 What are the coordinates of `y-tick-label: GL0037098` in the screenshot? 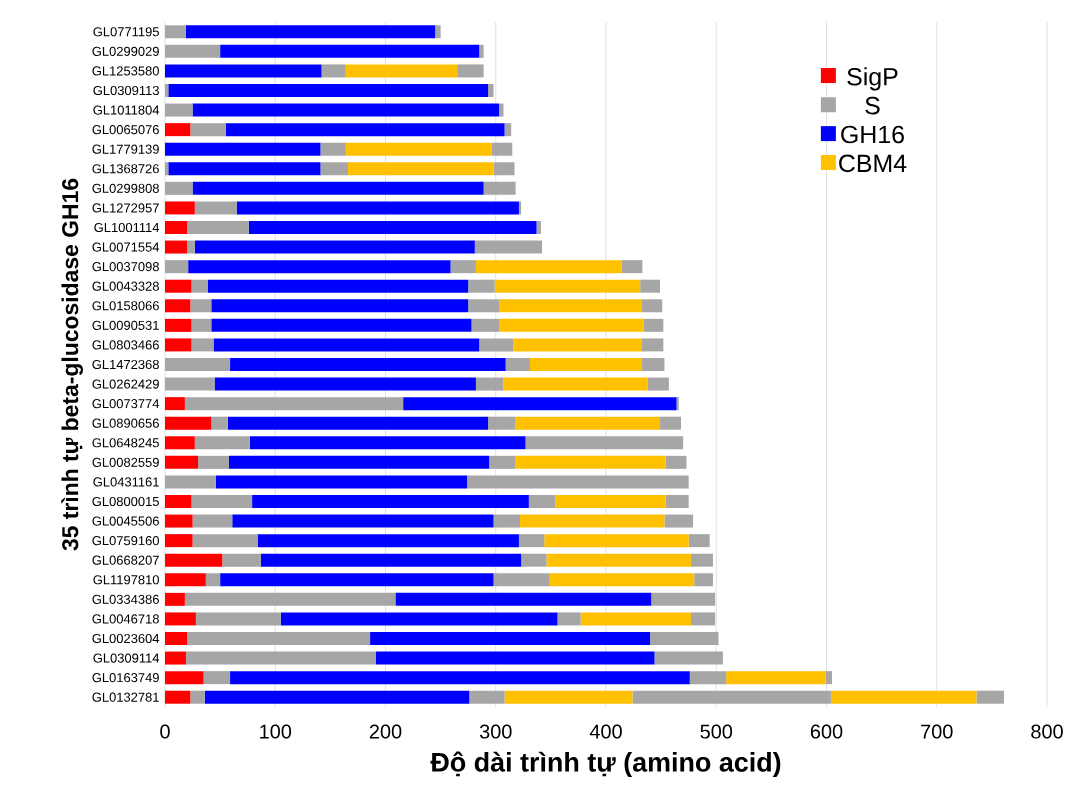 It's located at (125, 267).